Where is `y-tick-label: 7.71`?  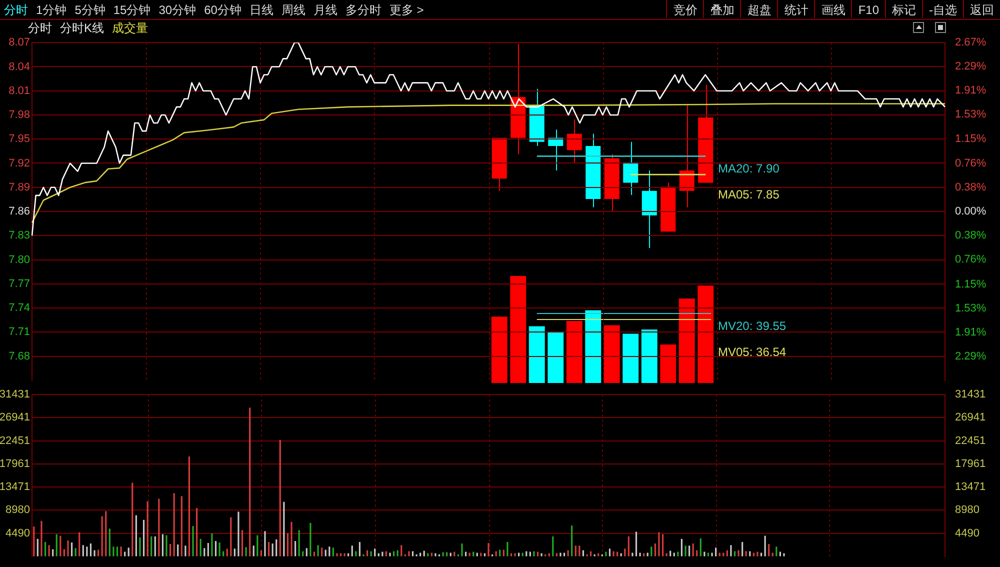 y-tick-label: 7.71 is located at coordinates (19, 332).